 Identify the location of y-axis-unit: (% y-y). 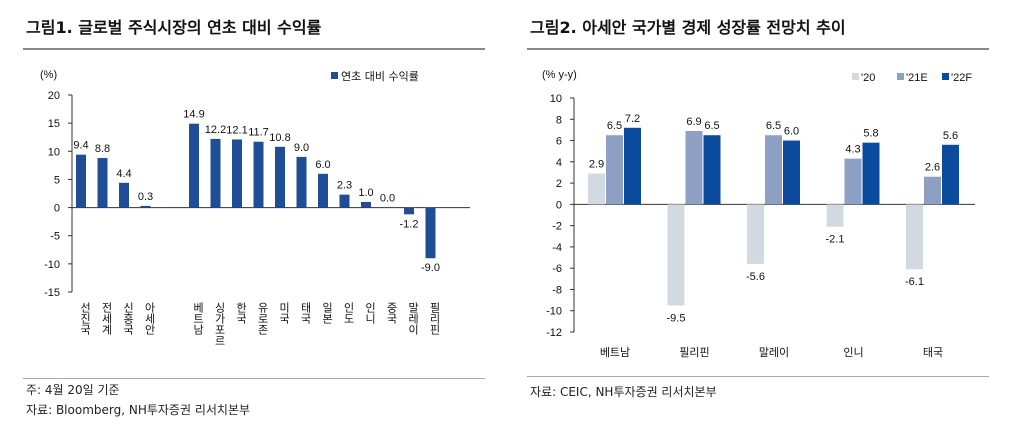
(559, 75).